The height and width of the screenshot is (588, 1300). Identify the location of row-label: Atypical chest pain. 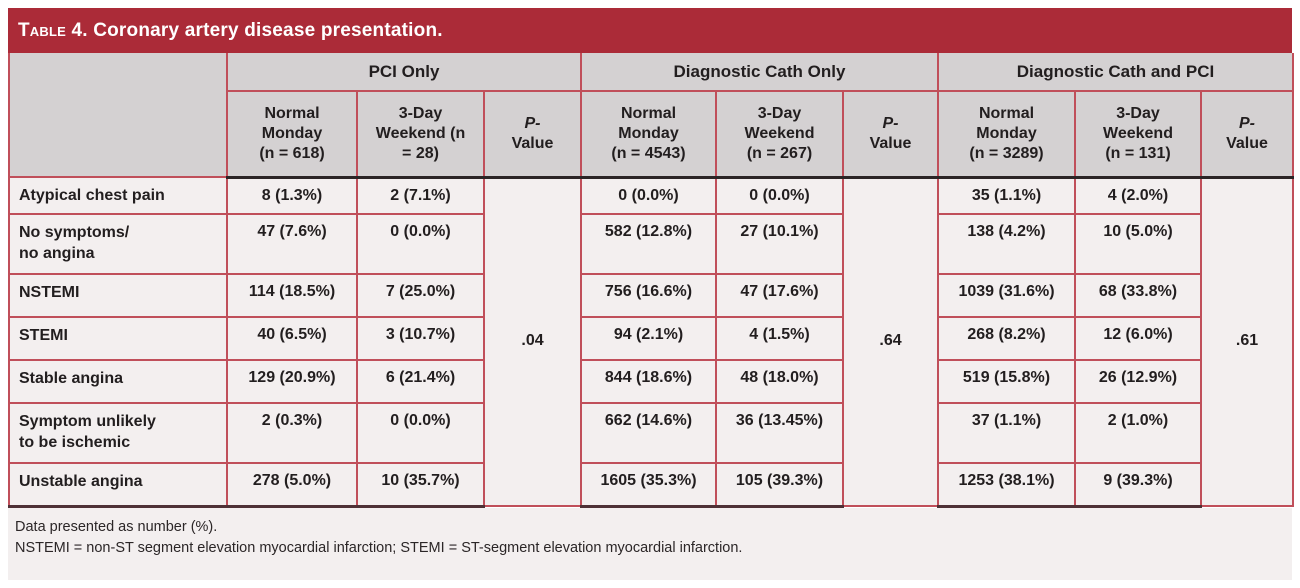
(118, 195).